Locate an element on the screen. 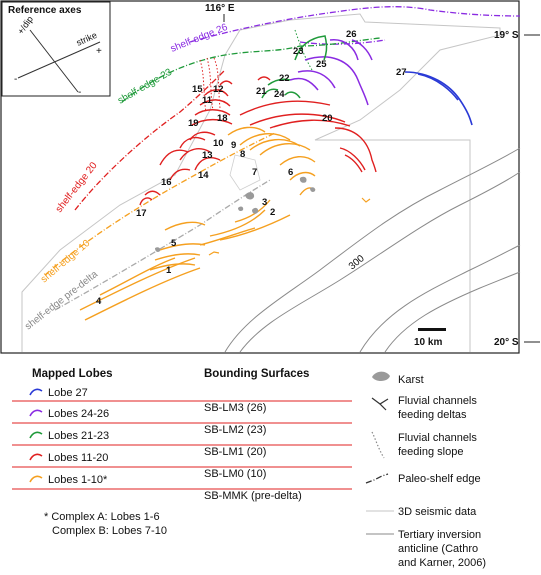 Image resolution: width=541 pixels, height=575 pixels. reference-axes-box is located at coordinates (56, 49).